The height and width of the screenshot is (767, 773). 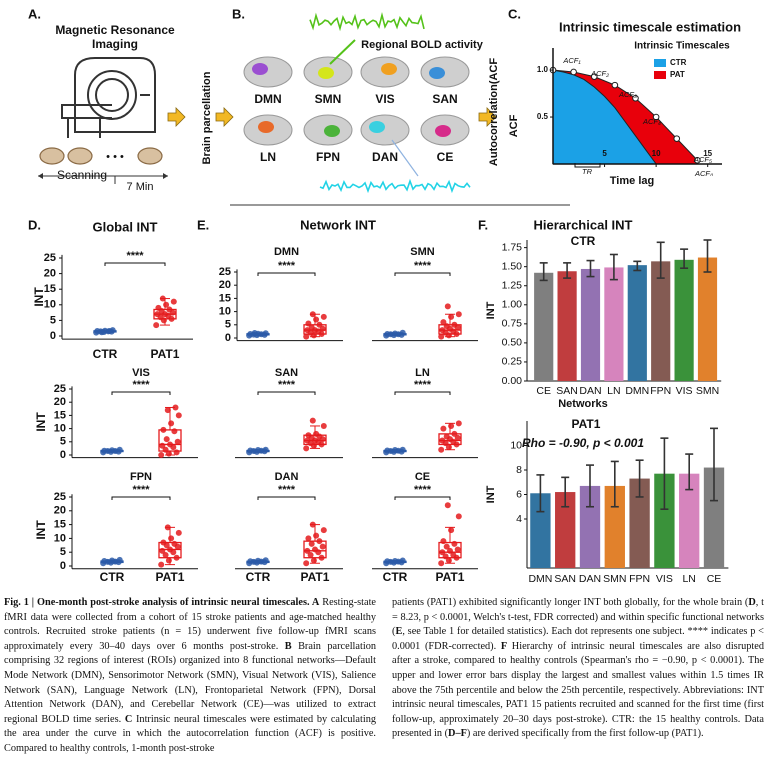 I want to click on scanning: Scanning, so click(x=82, y=175).